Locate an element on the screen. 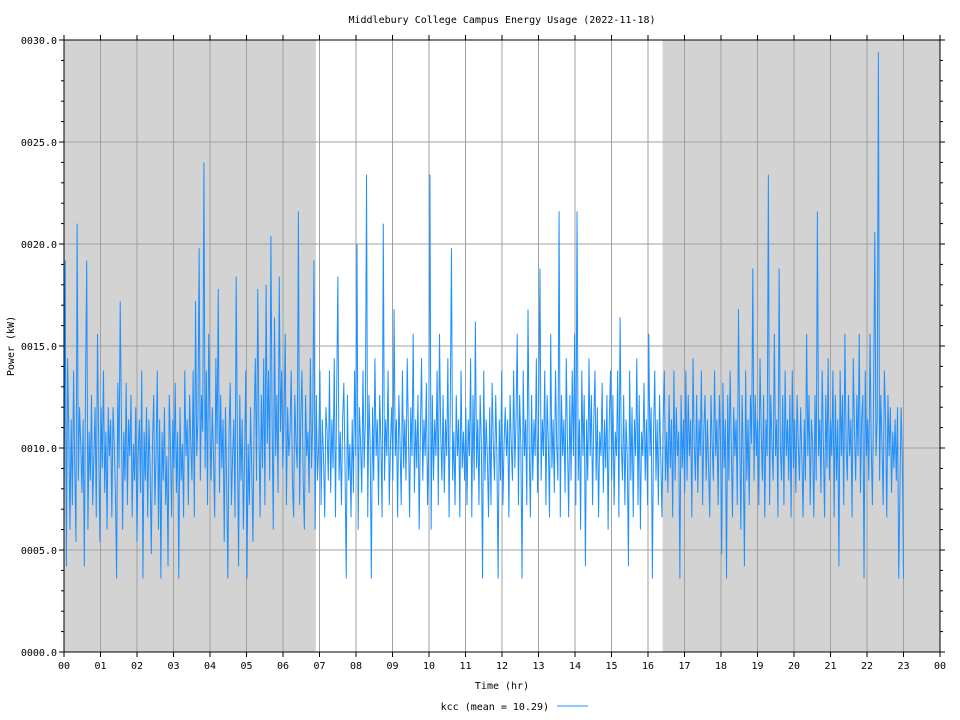  y-tick-label: 0015.0 is located at coordinates (39, 347).